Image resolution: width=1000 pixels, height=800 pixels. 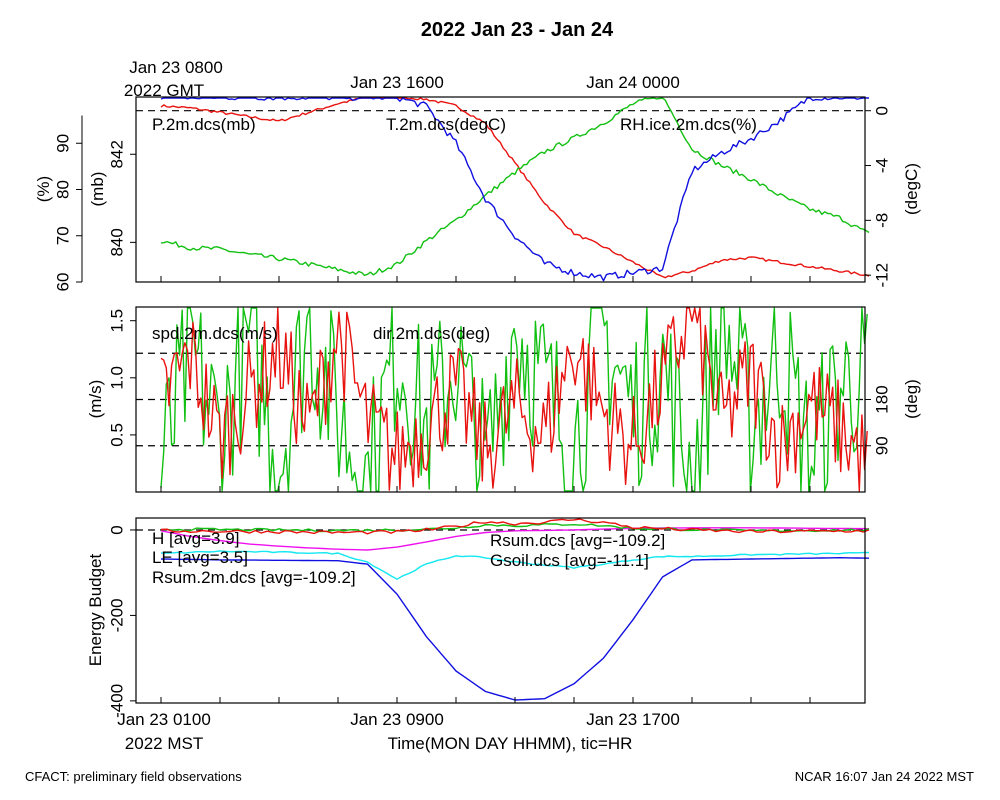 What do you see at coordinates (62, 143) in the screenshot?
I see `panel1-rh-label: 90` at bounding box center [62, 143].